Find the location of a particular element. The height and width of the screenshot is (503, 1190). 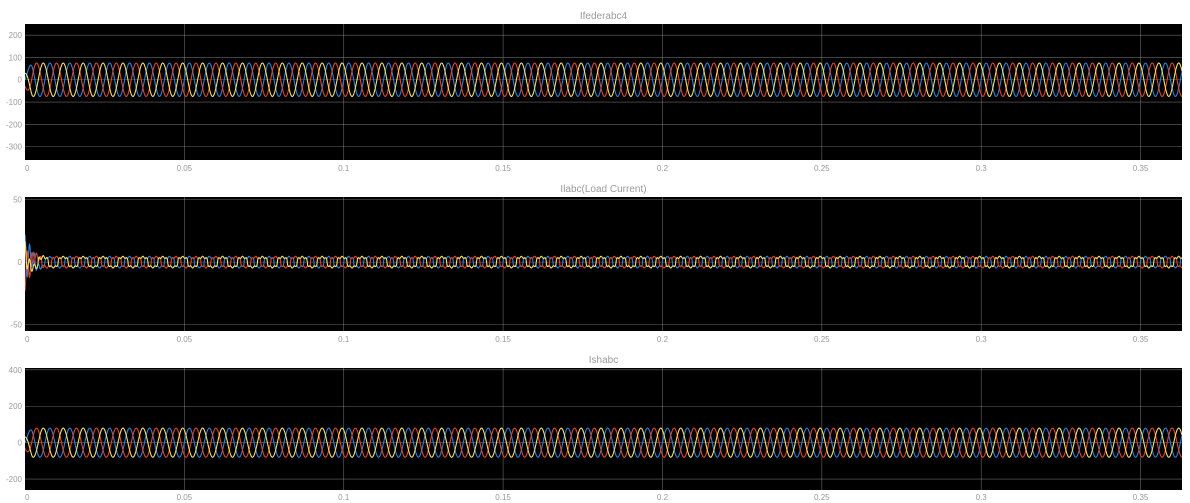

y-tick-label: -100 is located at coordinates (14, 102).